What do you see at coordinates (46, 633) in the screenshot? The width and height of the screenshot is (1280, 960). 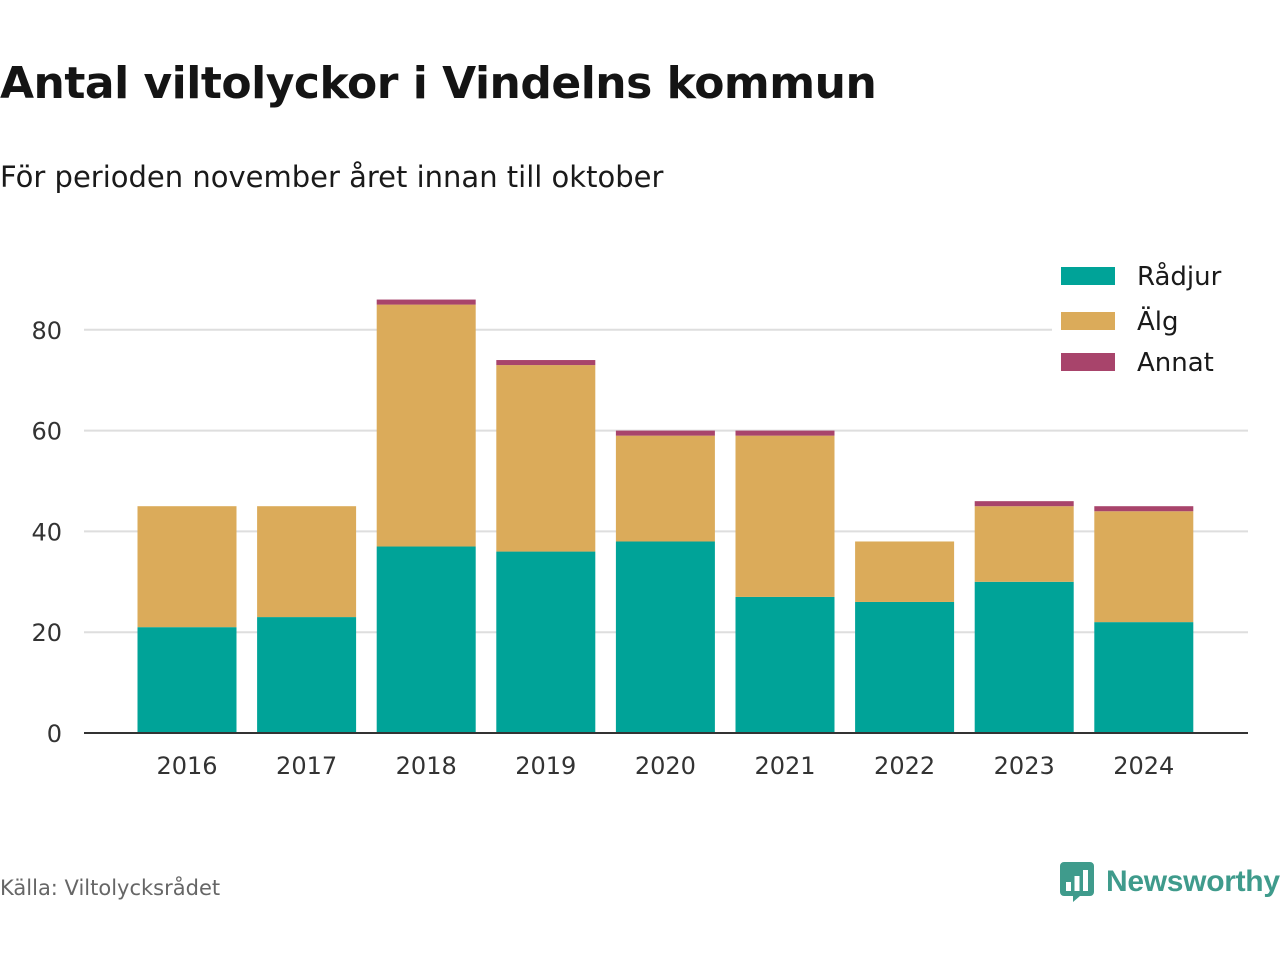 I see `y-tick-label: 20` at bounding box center [46, 633].